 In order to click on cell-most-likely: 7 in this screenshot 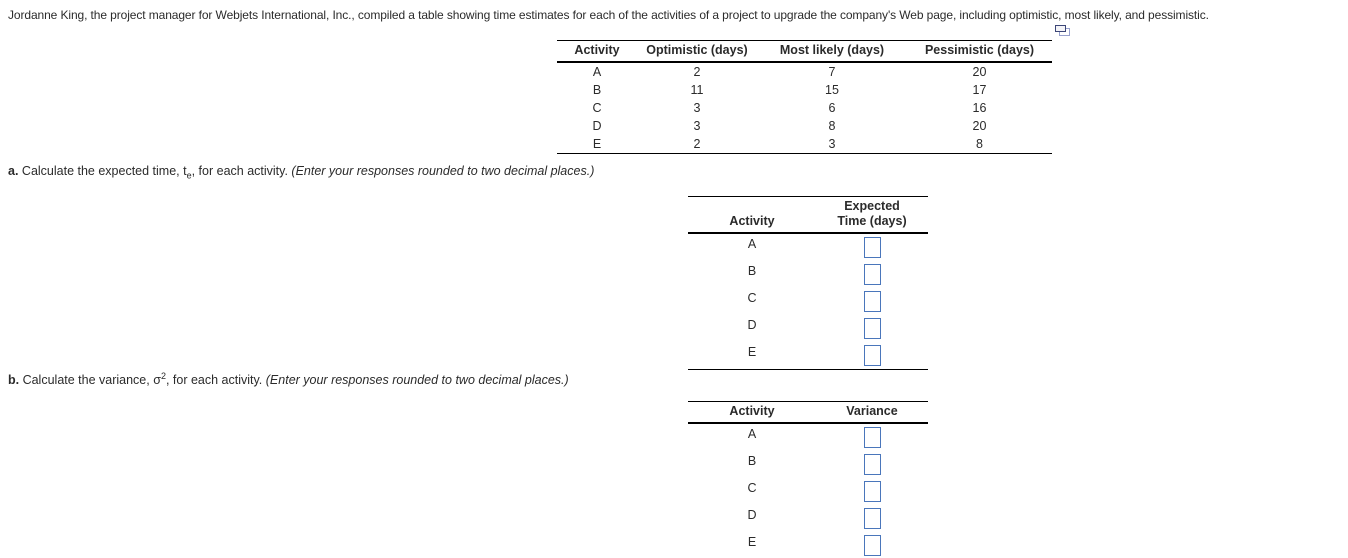, I will do `click(832, 72)`.